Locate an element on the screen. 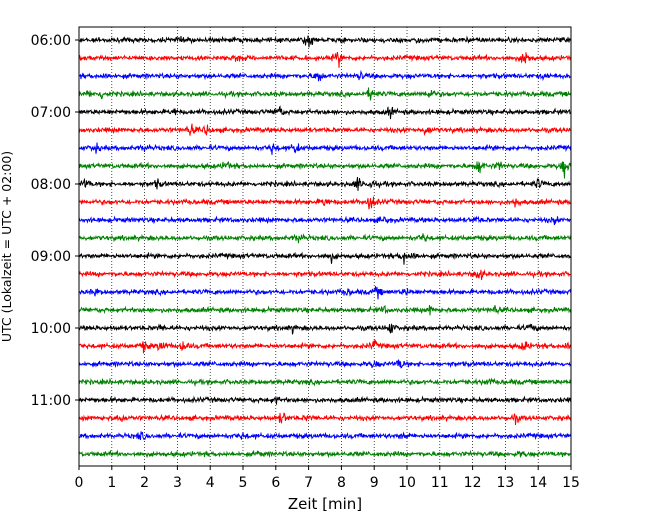 Image resolution: width=650 pixels, height=520 pixels. x-tick-label: 0 is located at coordinates (79, 483).